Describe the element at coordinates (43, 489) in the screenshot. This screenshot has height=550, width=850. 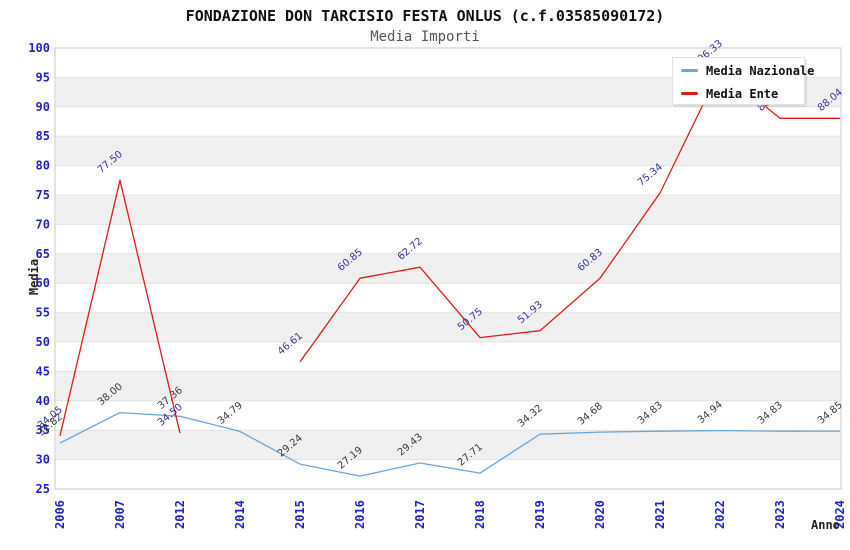
I see `y-tick-label: 25` at that location.